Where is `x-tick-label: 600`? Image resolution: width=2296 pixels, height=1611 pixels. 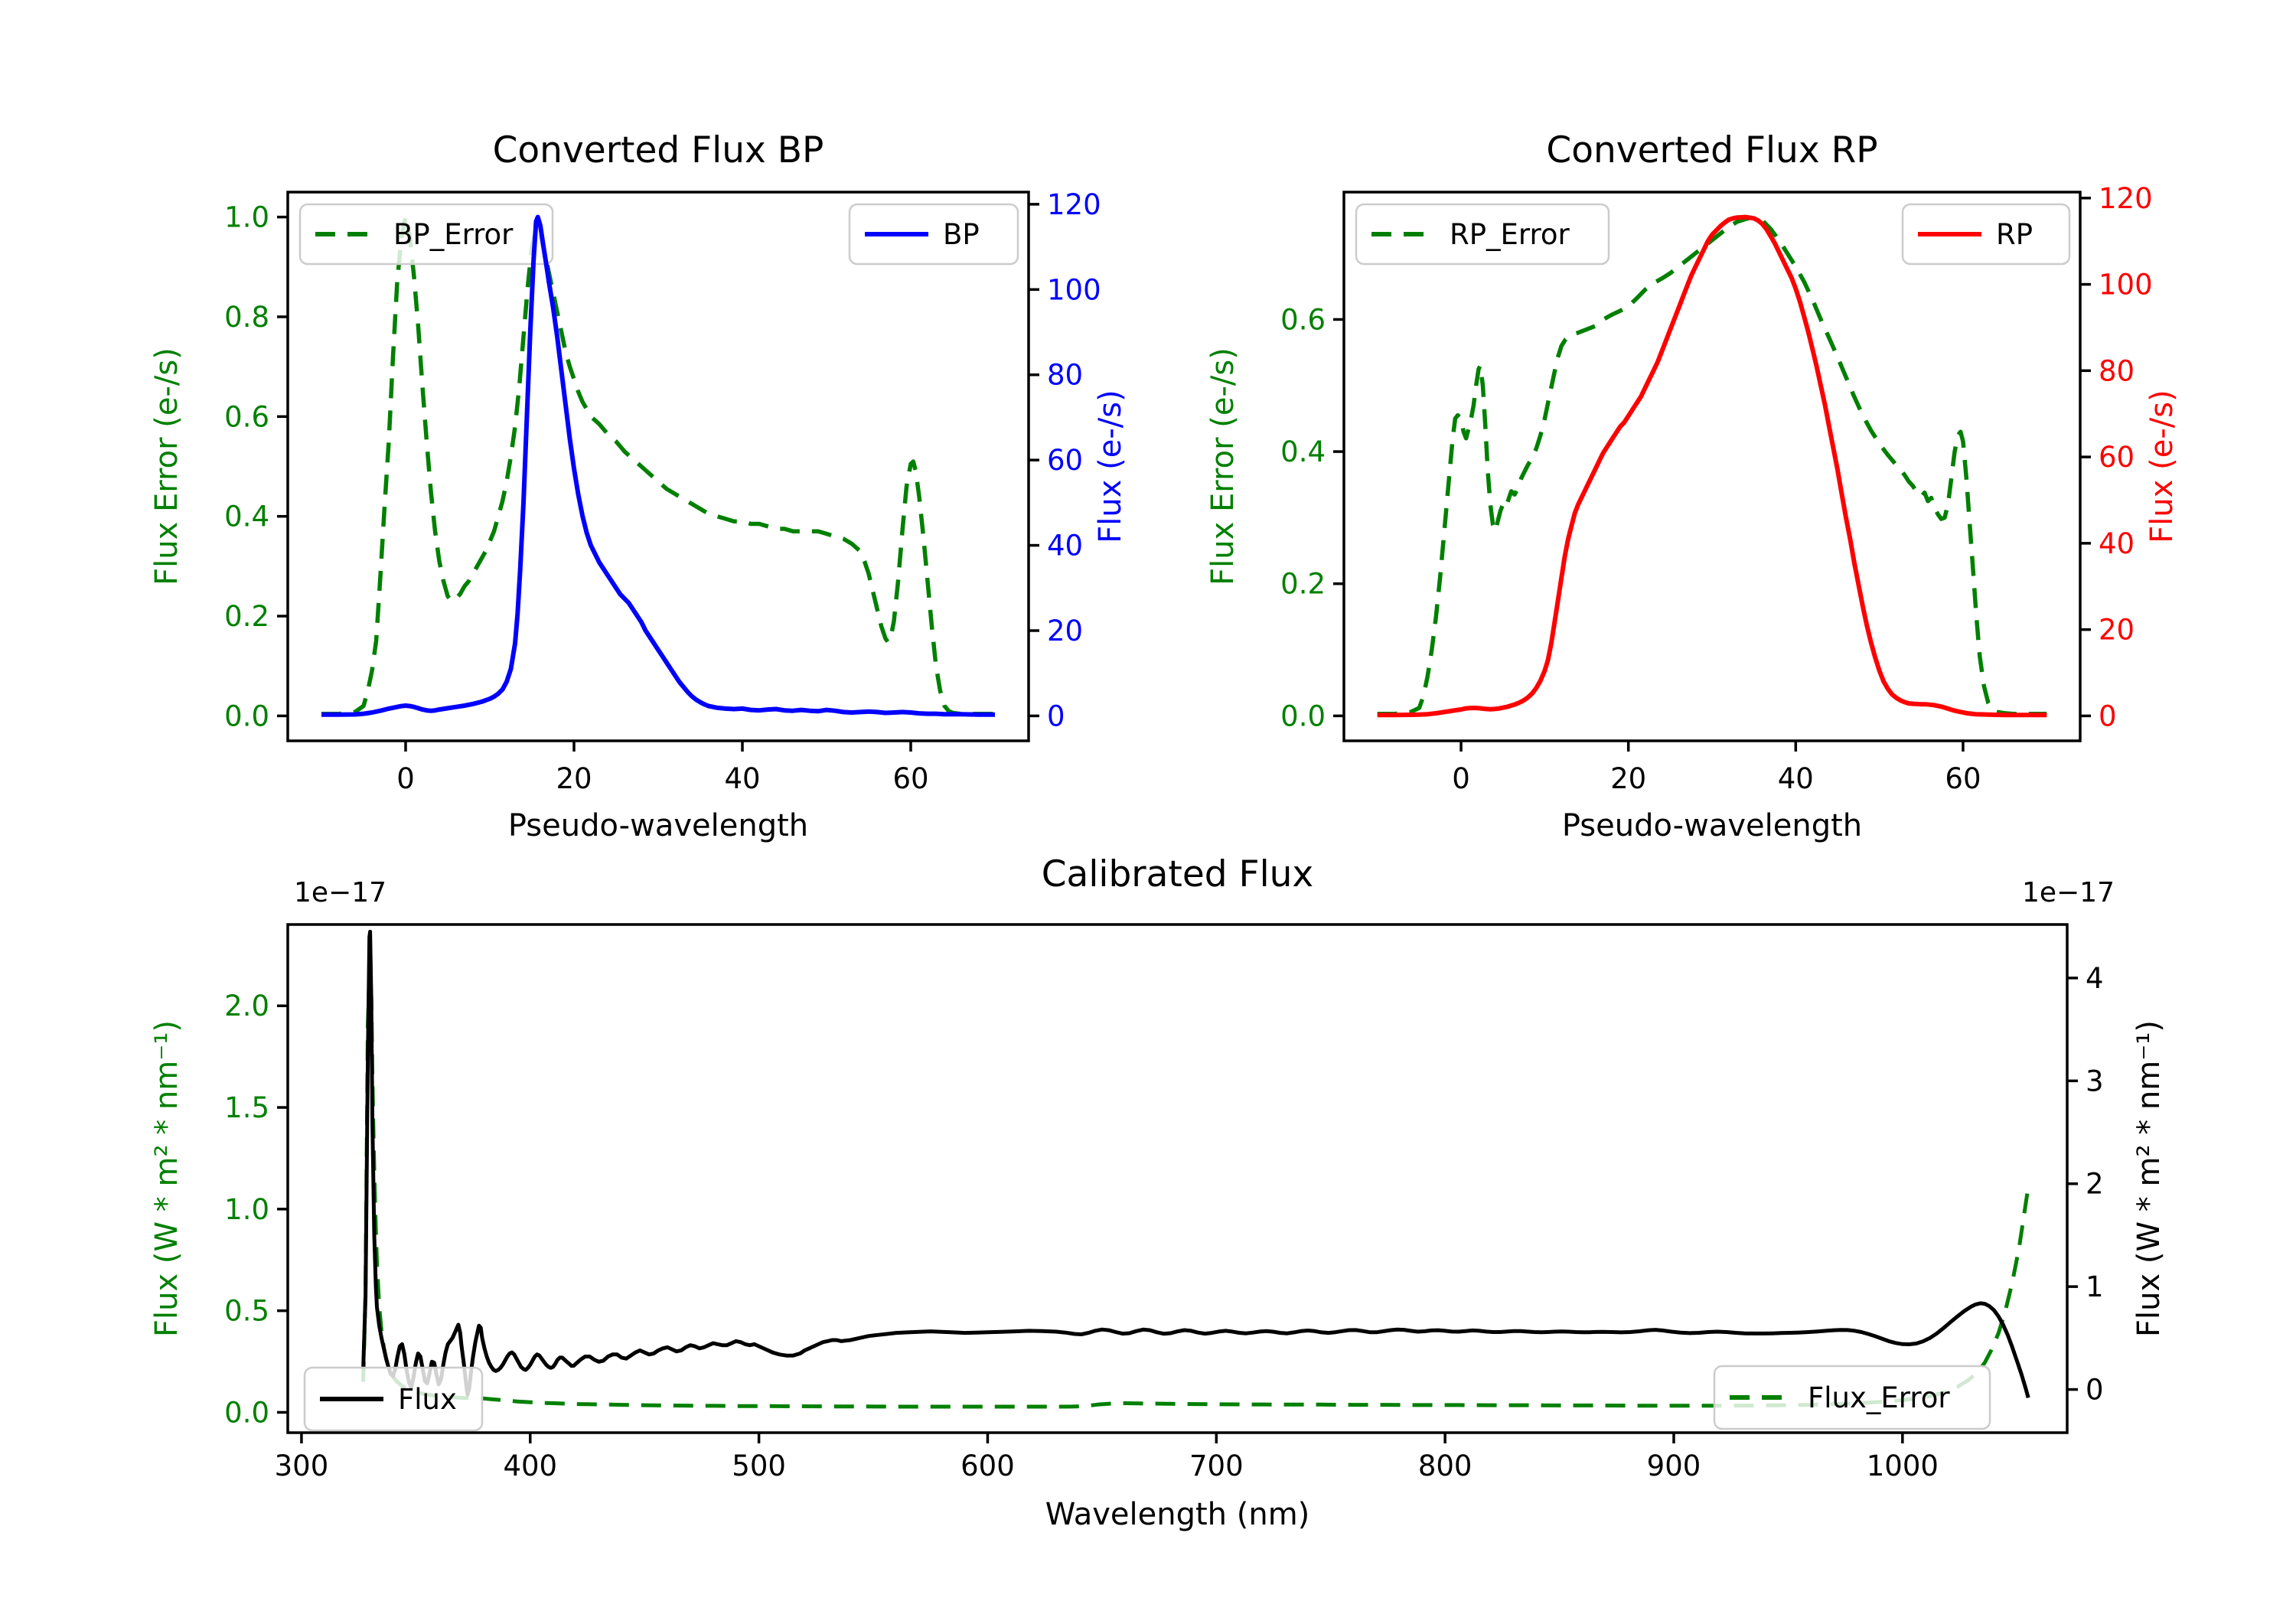 x-tick-label: 600 is located at coordinates (987, 1466).